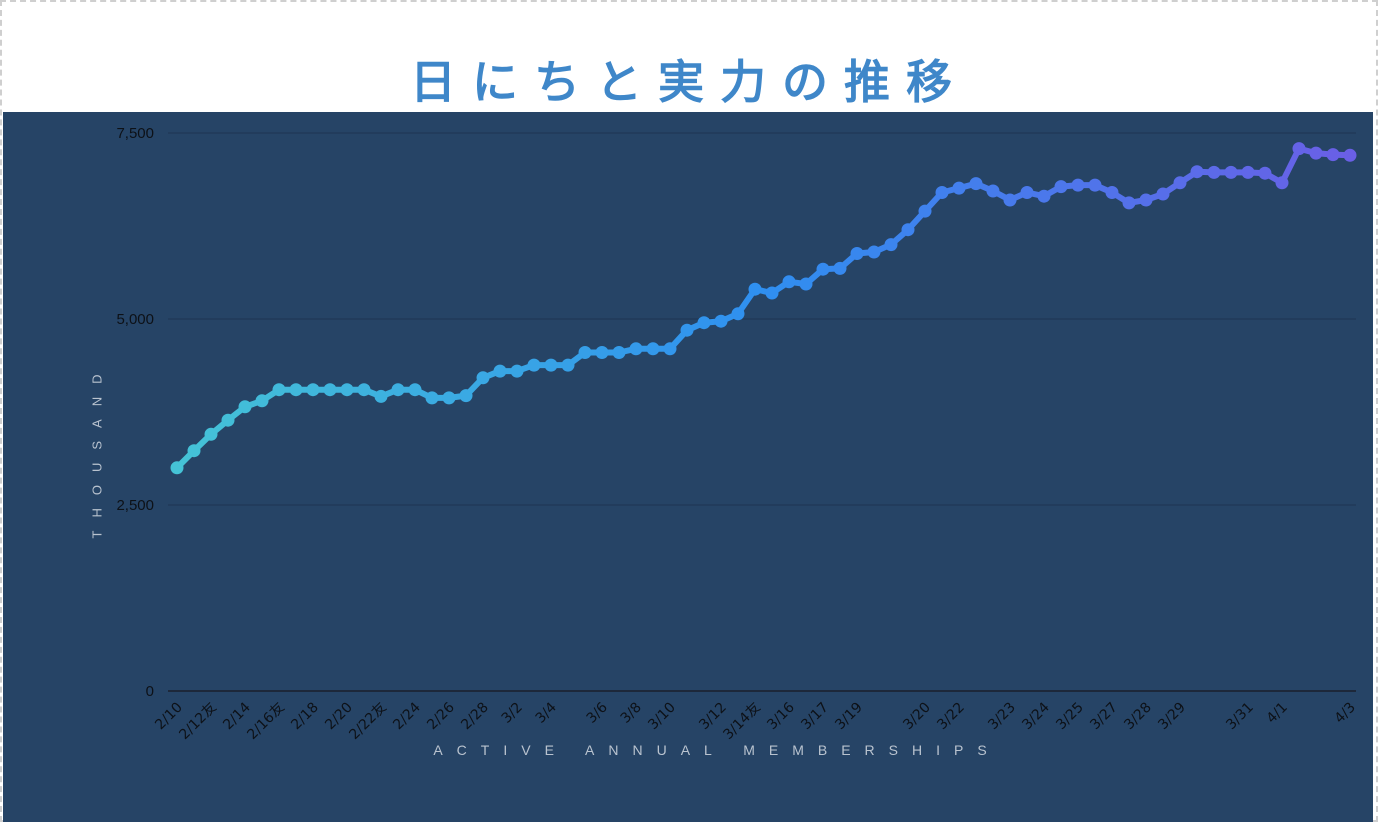  I want to click on y-tick-label: 2,500, so click(135, 505).